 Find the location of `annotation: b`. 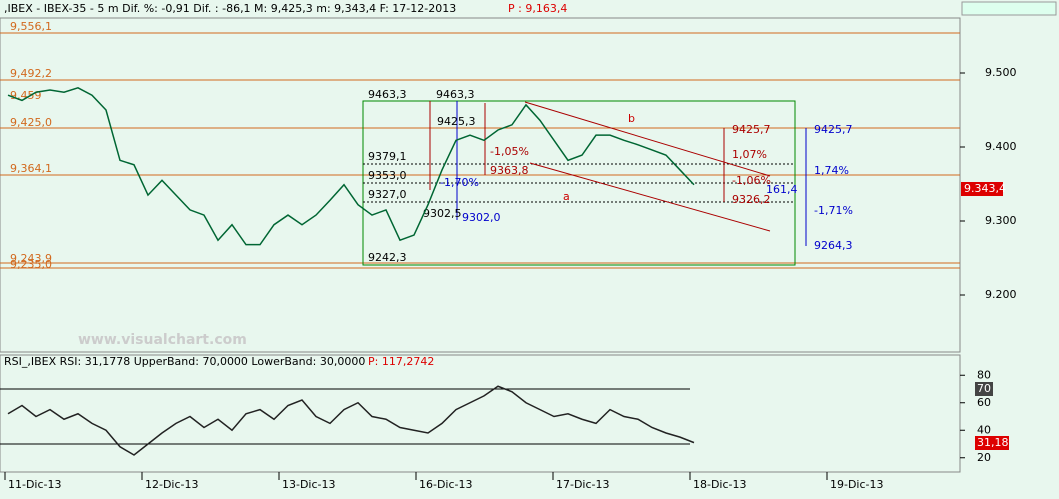

annotation: b is located at coordinates (631, 118).